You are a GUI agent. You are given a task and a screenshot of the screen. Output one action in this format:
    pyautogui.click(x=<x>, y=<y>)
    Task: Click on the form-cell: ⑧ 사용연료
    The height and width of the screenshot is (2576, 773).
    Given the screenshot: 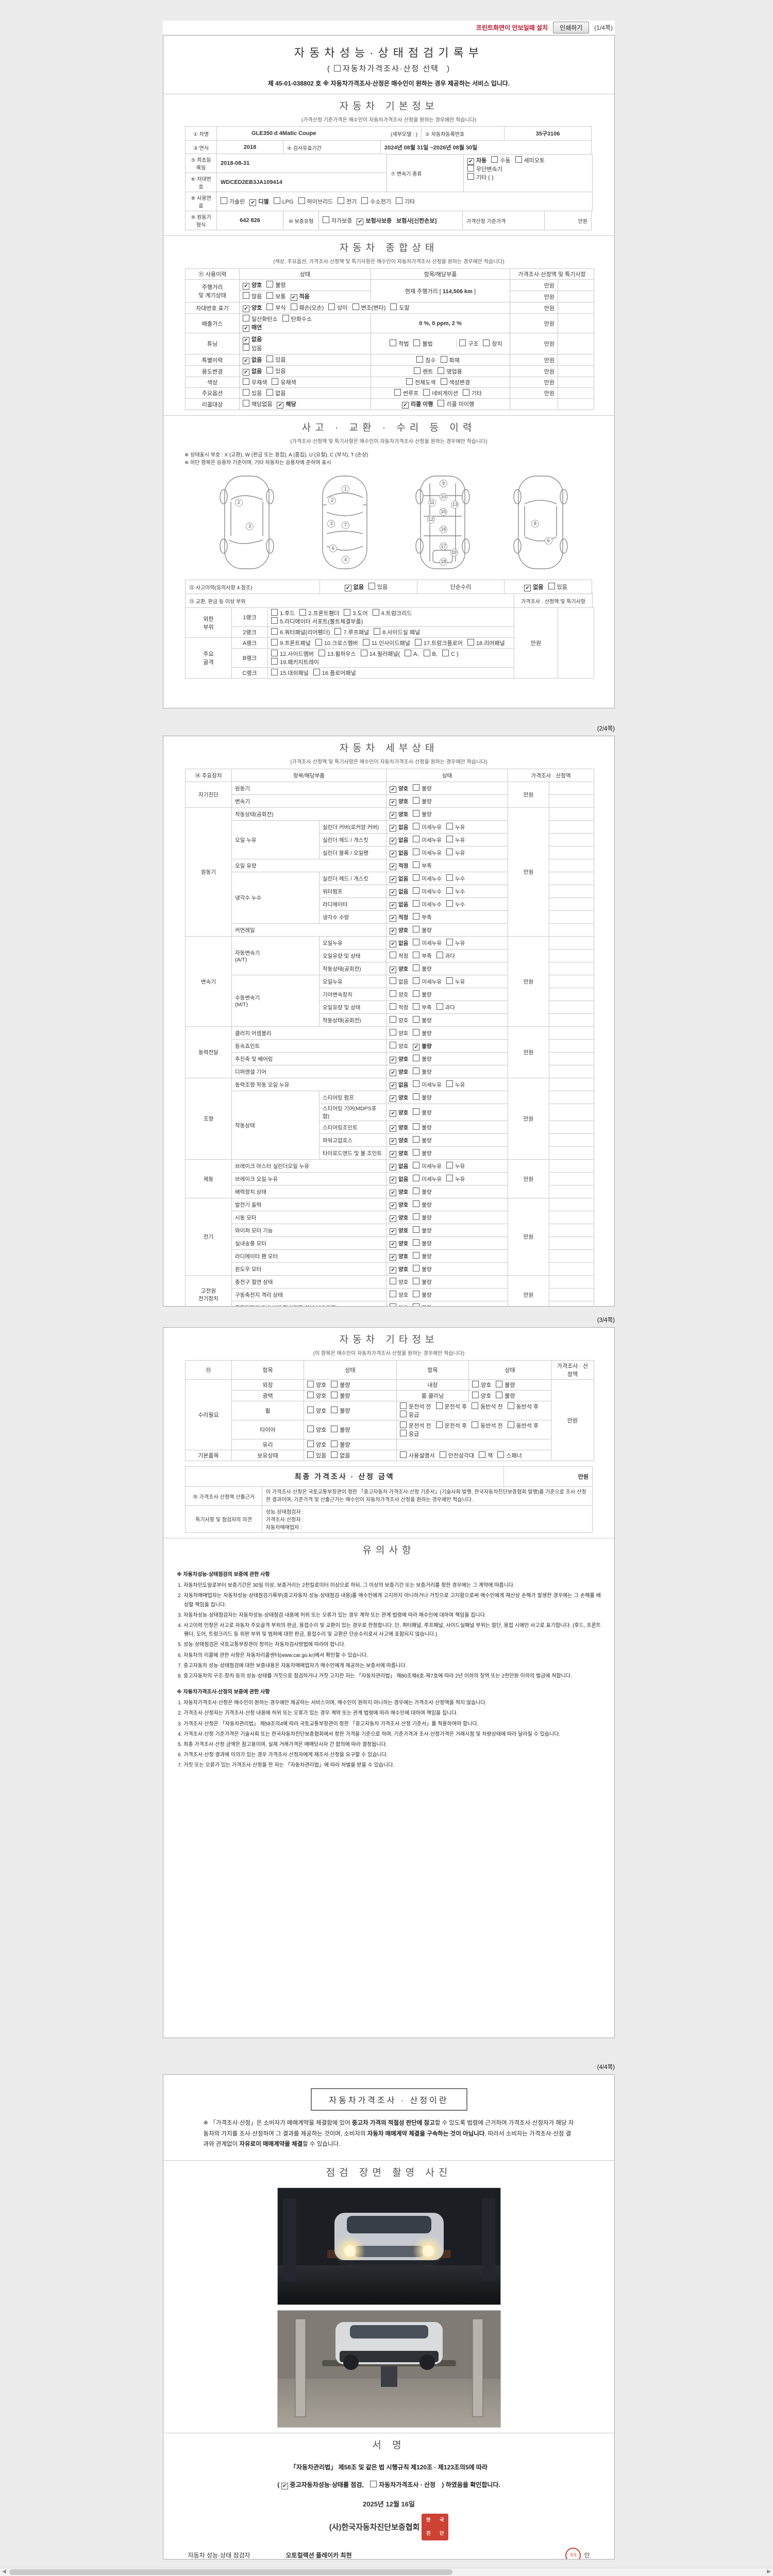 What is the action you would take?
    pyautogui.click(x=201, y=201)
    